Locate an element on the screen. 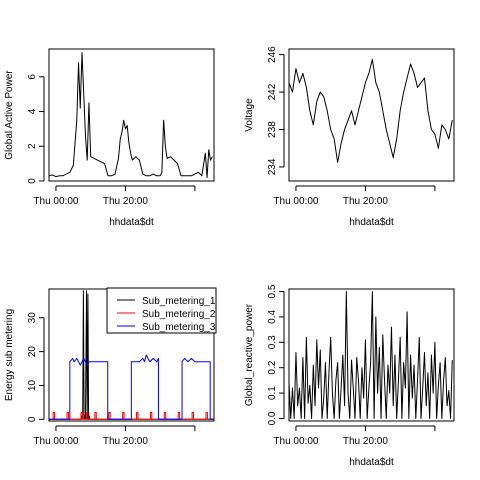  legend-label-2: Sub_metering_2 is located at coordinates (179, 314).